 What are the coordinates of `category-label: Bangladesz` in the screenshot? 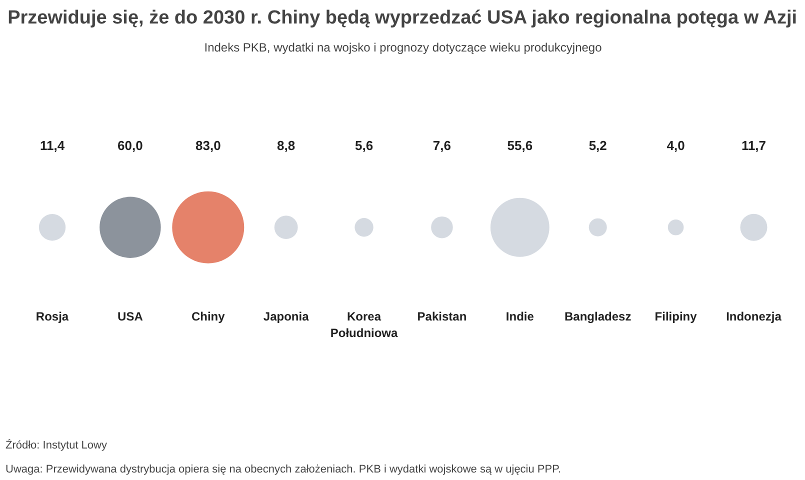 It's located at (598, 316).